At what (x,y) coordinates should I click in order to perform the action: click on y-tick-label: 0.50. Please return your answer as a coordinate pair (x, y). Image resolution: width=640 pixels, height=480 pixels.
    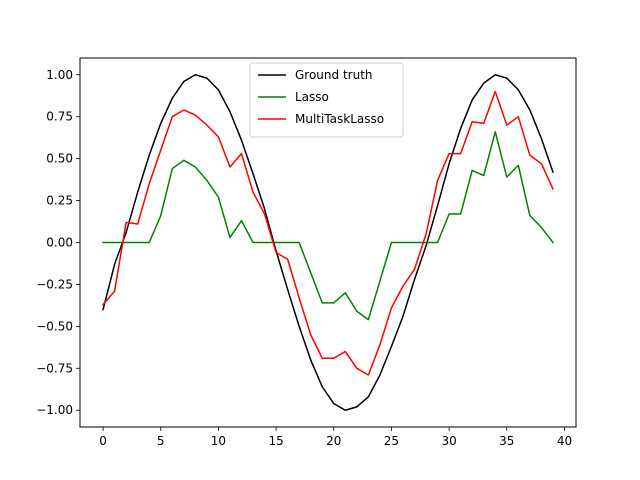
    Looking at the image, I should click on (59, 159).